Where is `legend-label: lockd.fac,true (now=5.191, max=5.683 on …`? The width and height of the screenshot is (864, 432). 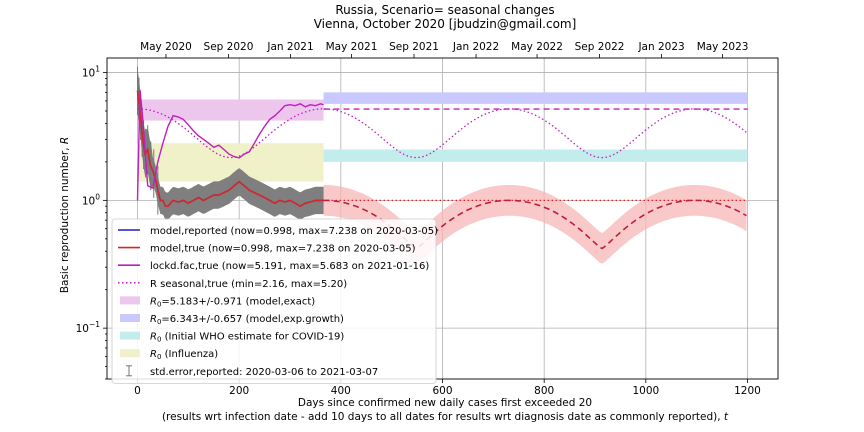 legend-label: lockd.fac,true (now=5.191, max=5.683 on … is located at coordinates (289, 266).